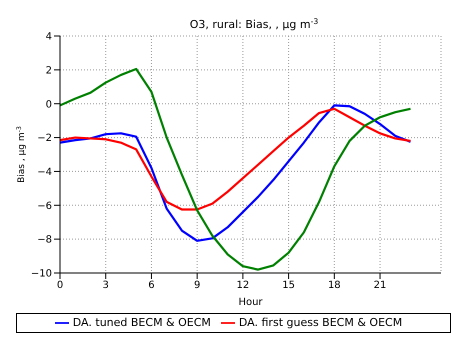 This screenshot has width=457, height=337. What do you see at coordinates (60, 286) in the screenshot?
I see `x-tick-label: 0` at bounding box center [60, 286].